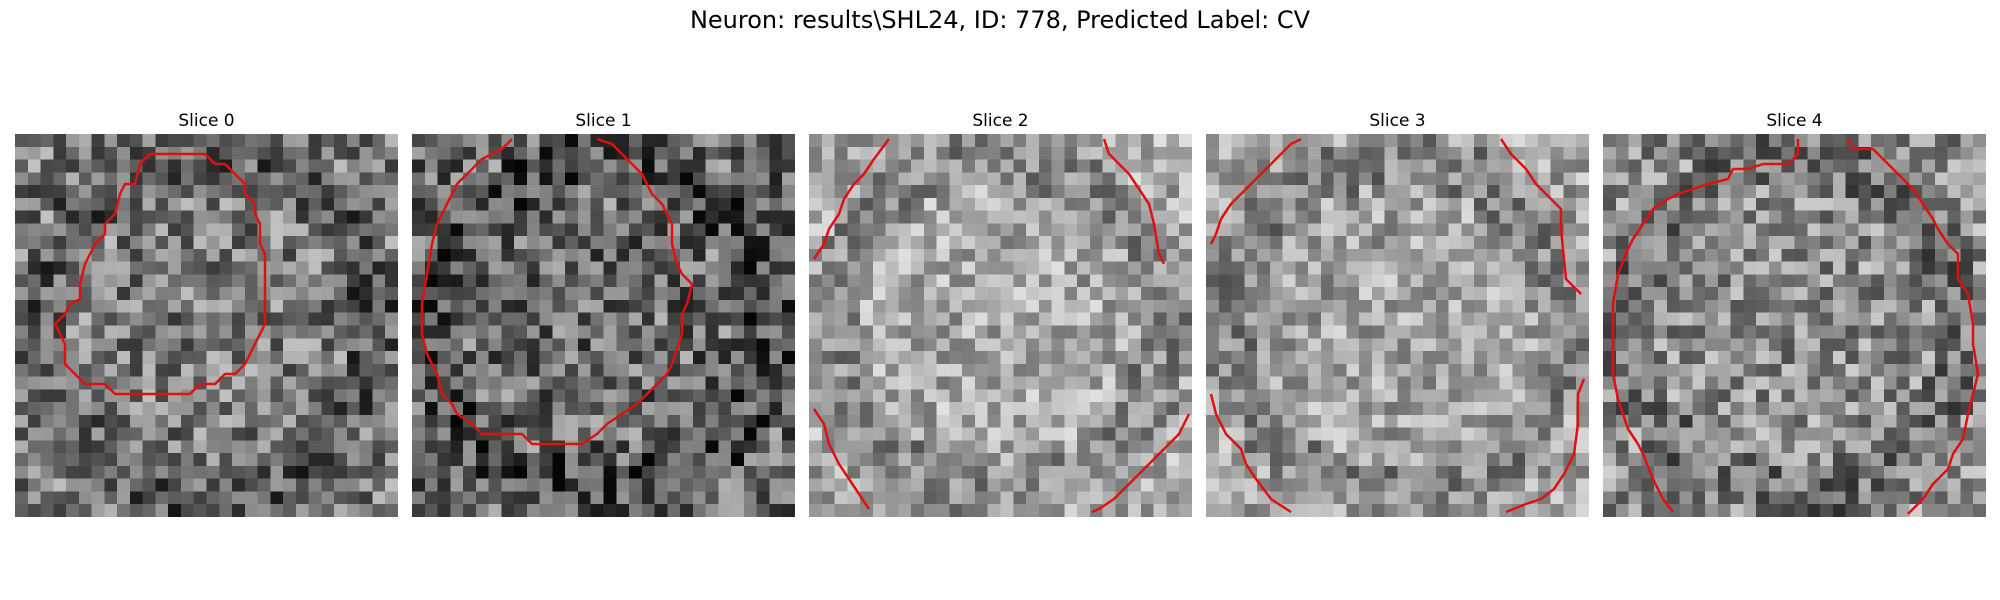 The width and height of the screenshot is (2000, 600). Describe the element at coordinates (1000, 121) in the screenshot. I see `slice-title: Slice 2` at that location.